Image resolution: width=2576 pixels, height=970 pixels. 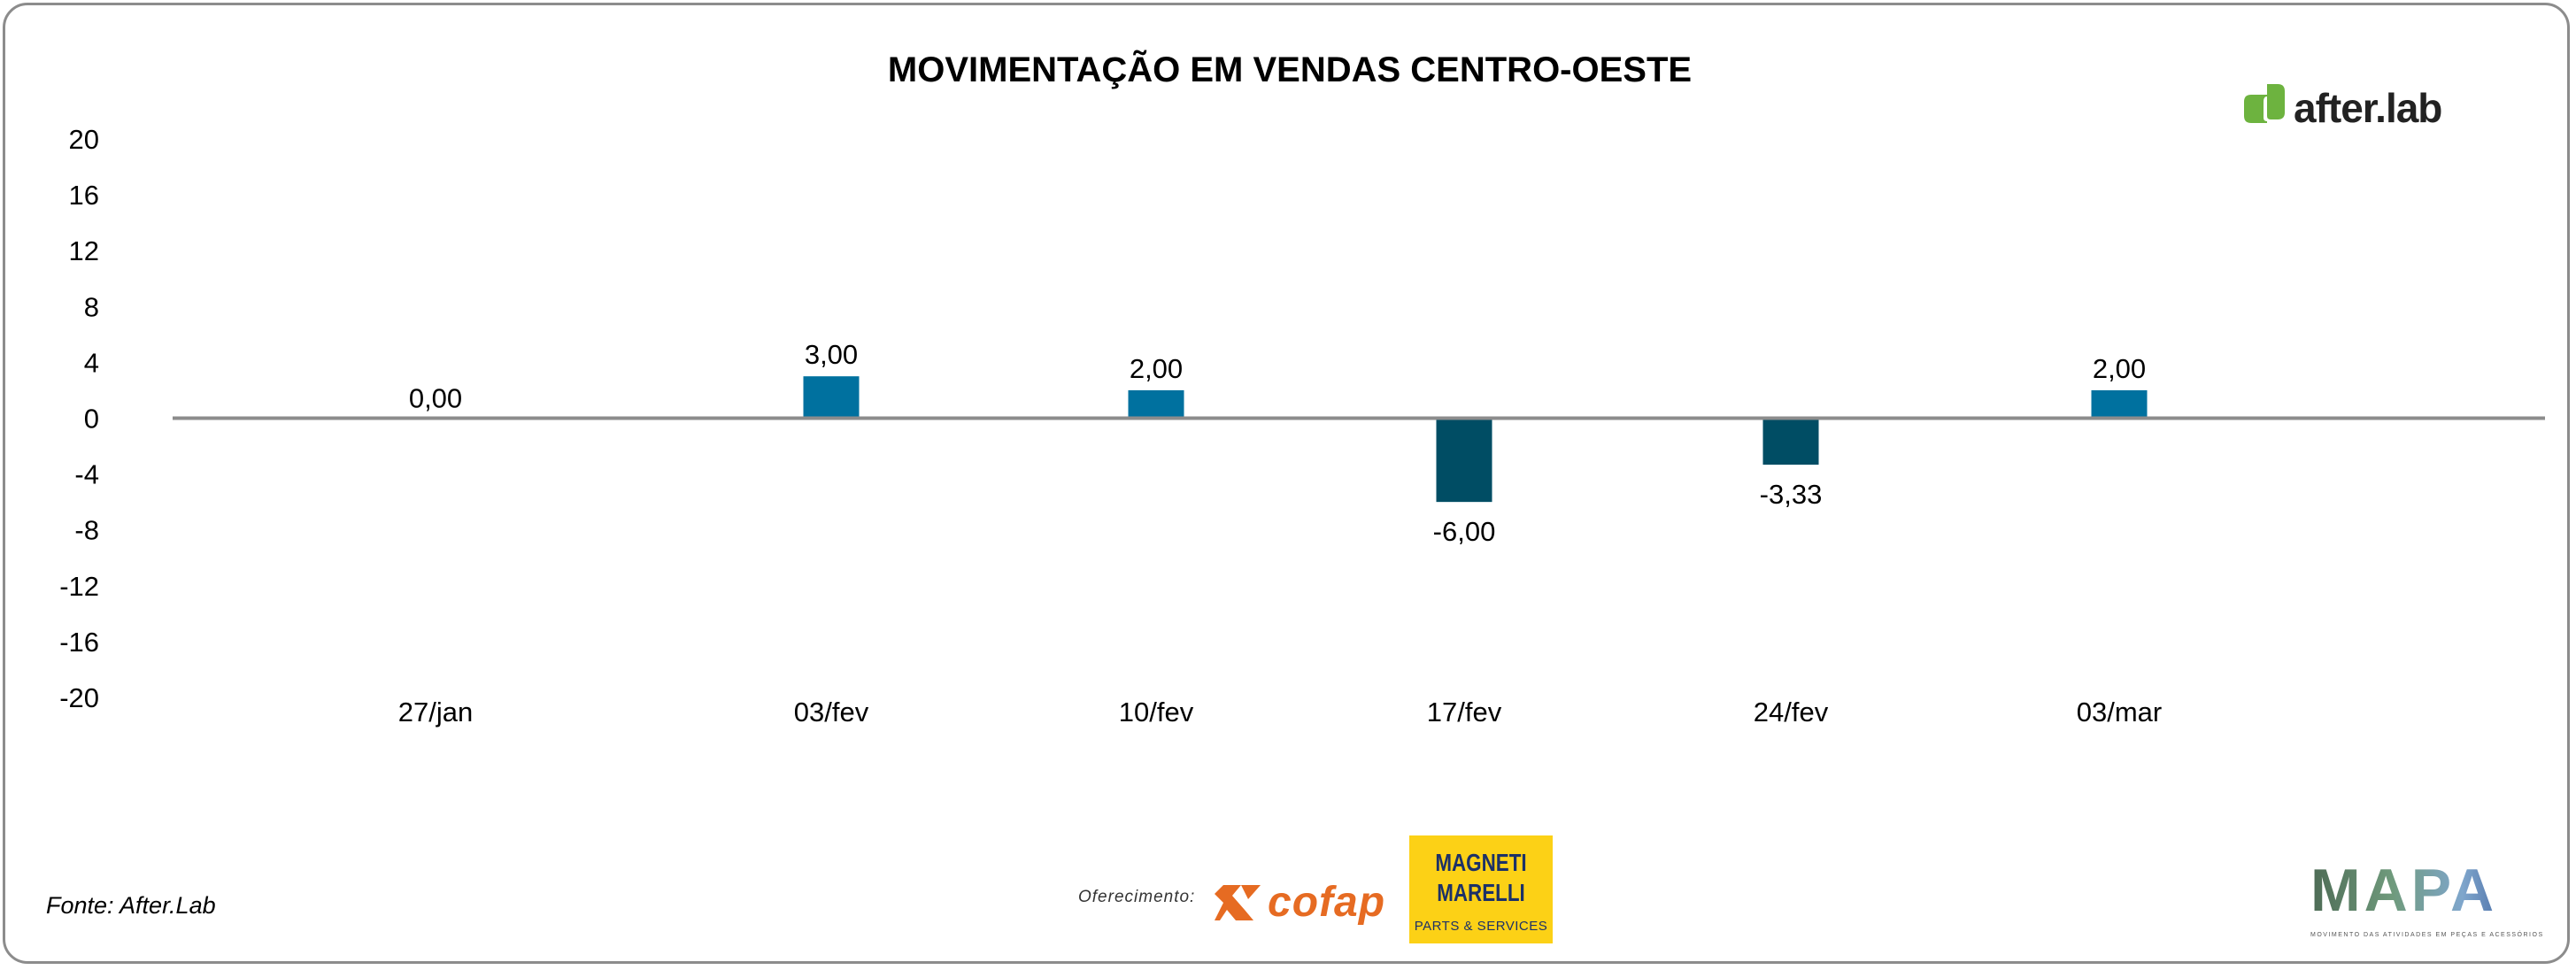 I want to click on y-tick-label: -8, so click(x=86, y=530).